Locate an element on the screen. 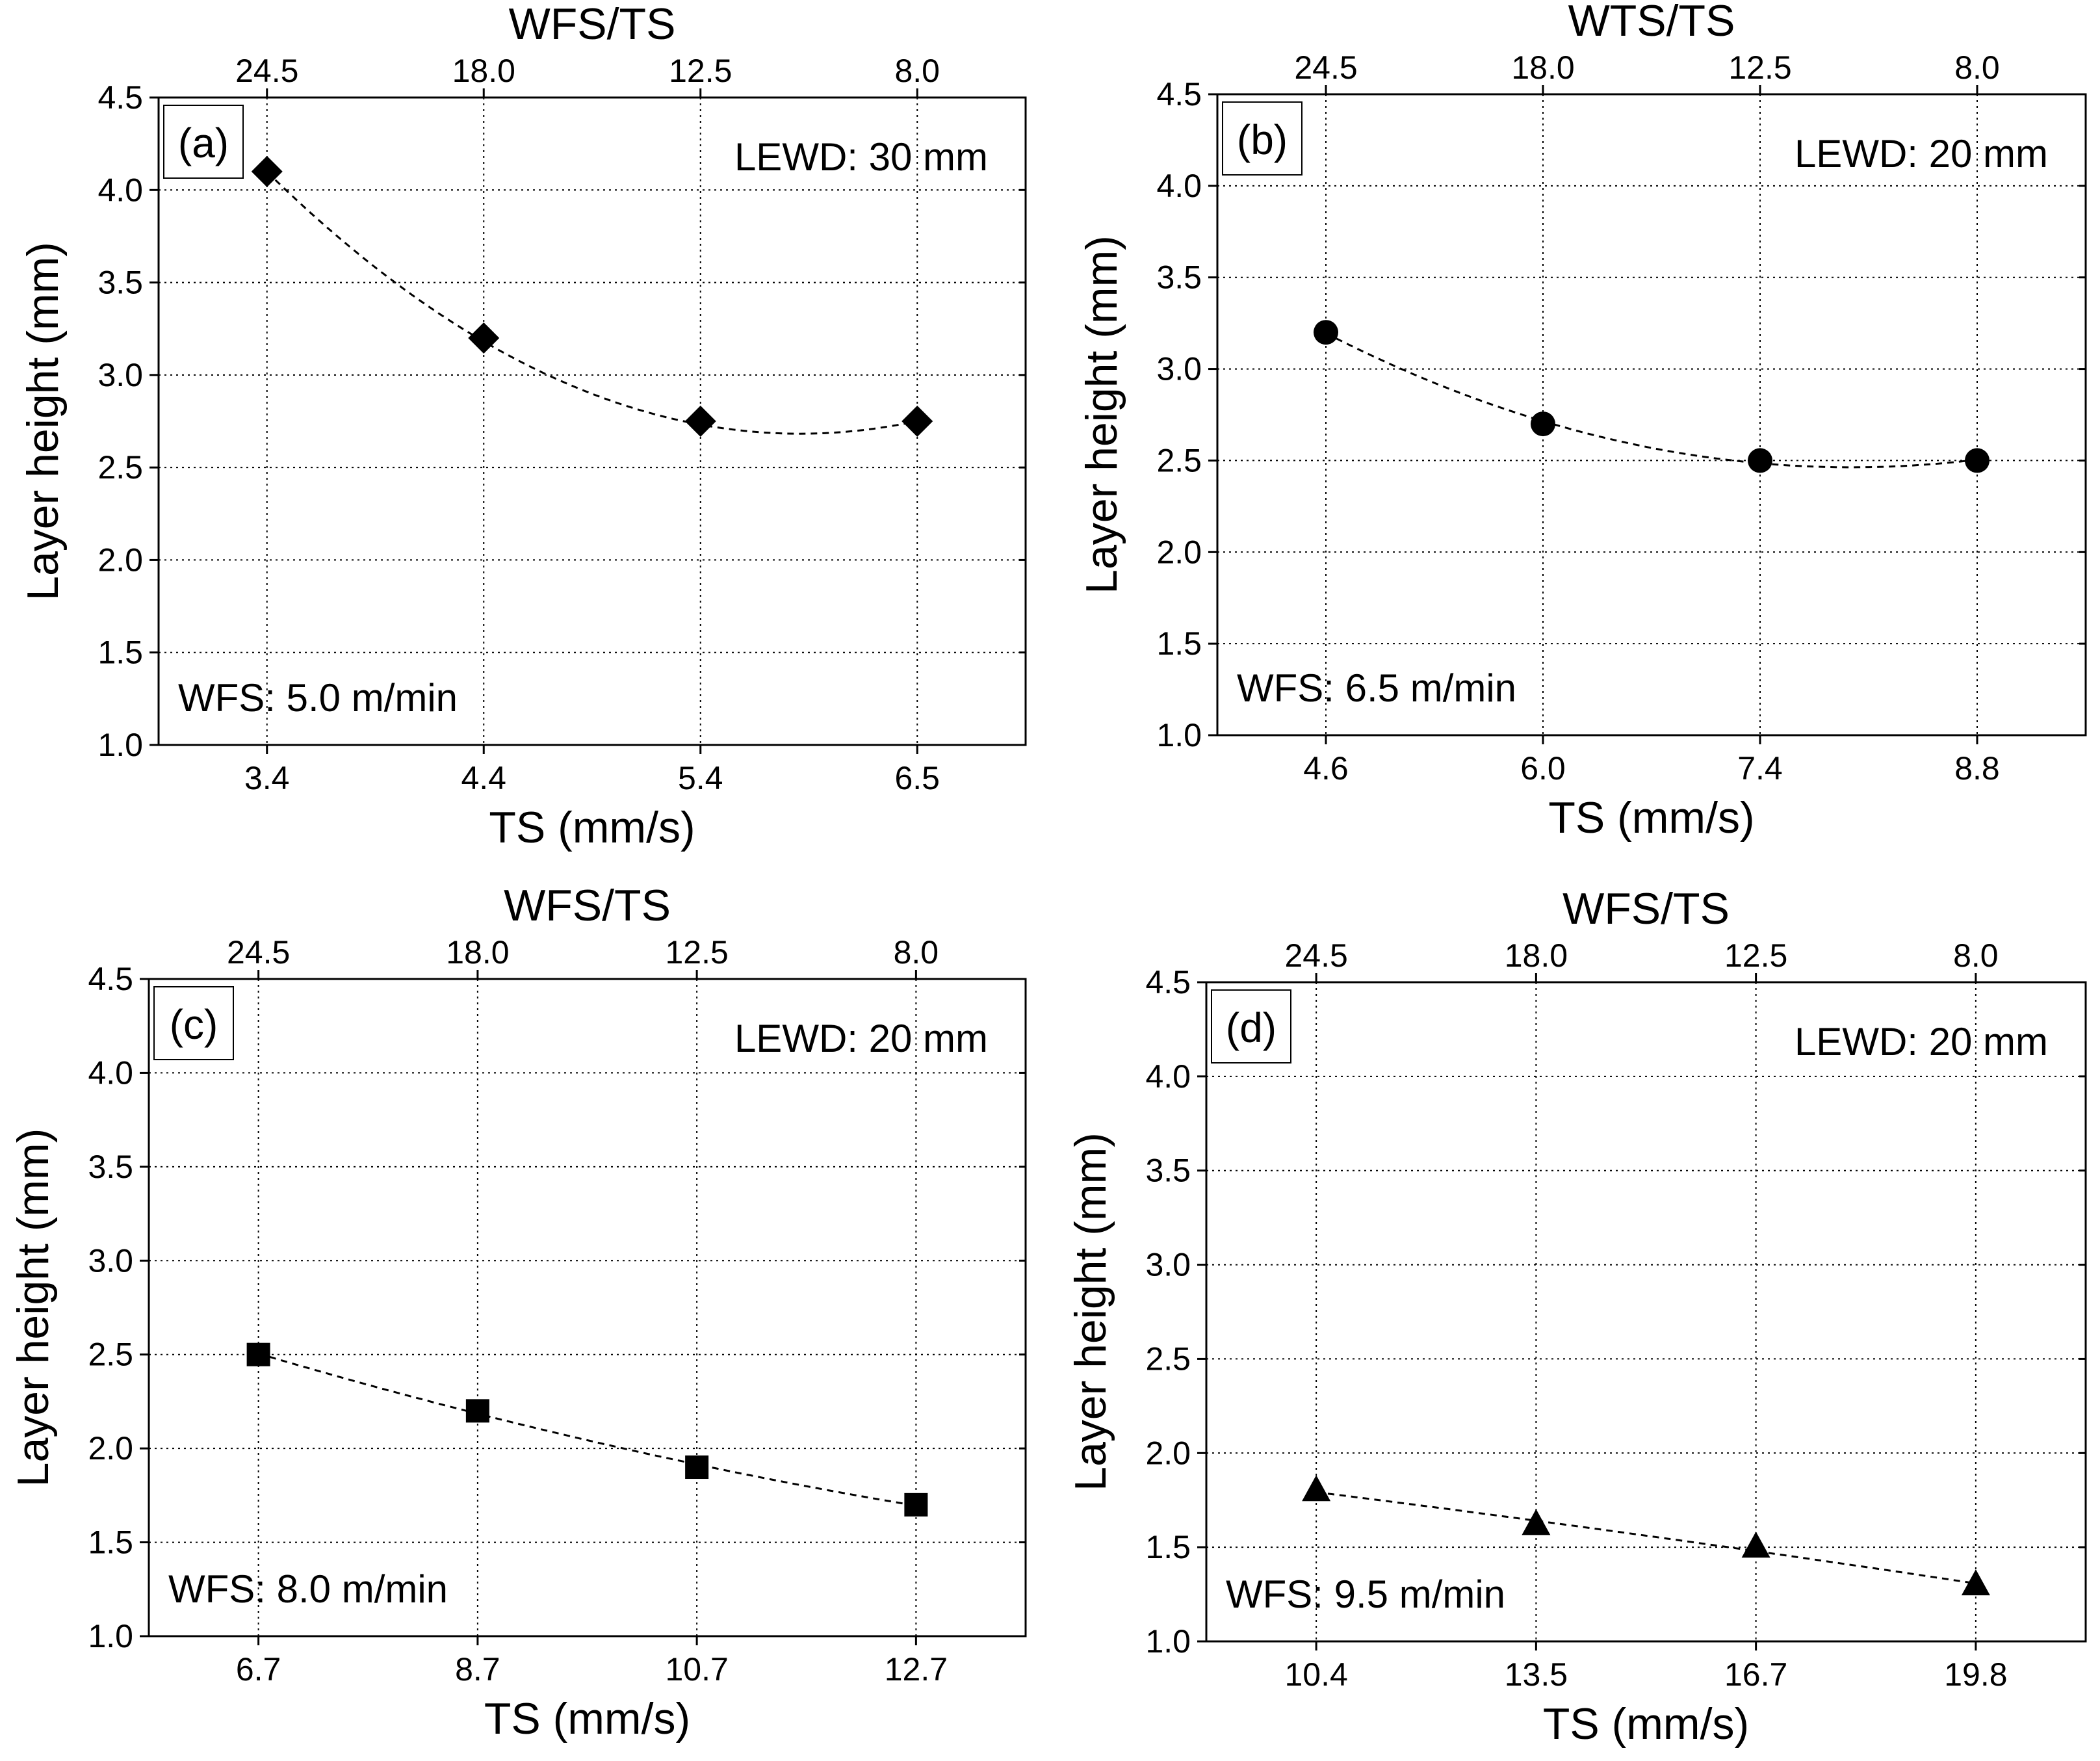 The height and width of the screenshot is (1761, 2100). panel-label: (b) is located at coordinates (1262, 139).